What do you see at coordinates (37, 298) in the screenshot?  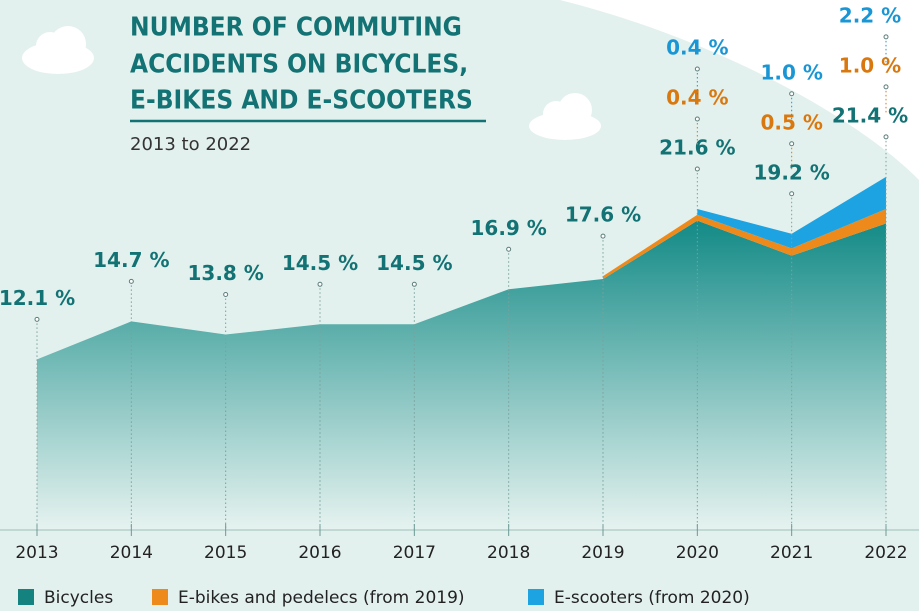 I see `data-label: 12.1 %` at bounding box center [37, 298].